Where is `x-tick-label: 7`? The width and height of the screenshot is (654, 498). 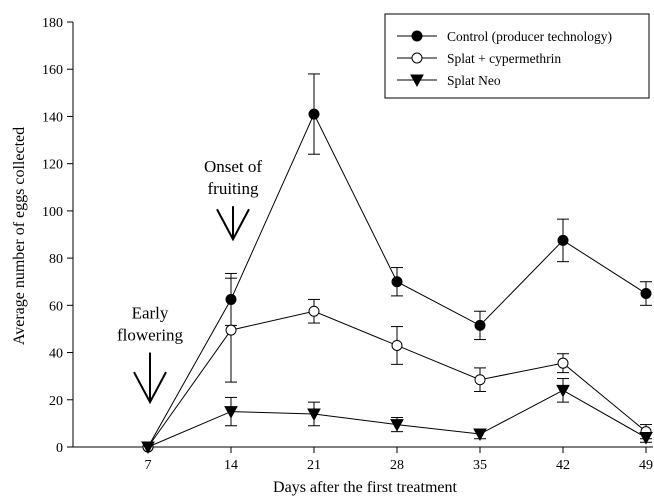 x-tick-label: 7 is located at coordinates (148, 465).